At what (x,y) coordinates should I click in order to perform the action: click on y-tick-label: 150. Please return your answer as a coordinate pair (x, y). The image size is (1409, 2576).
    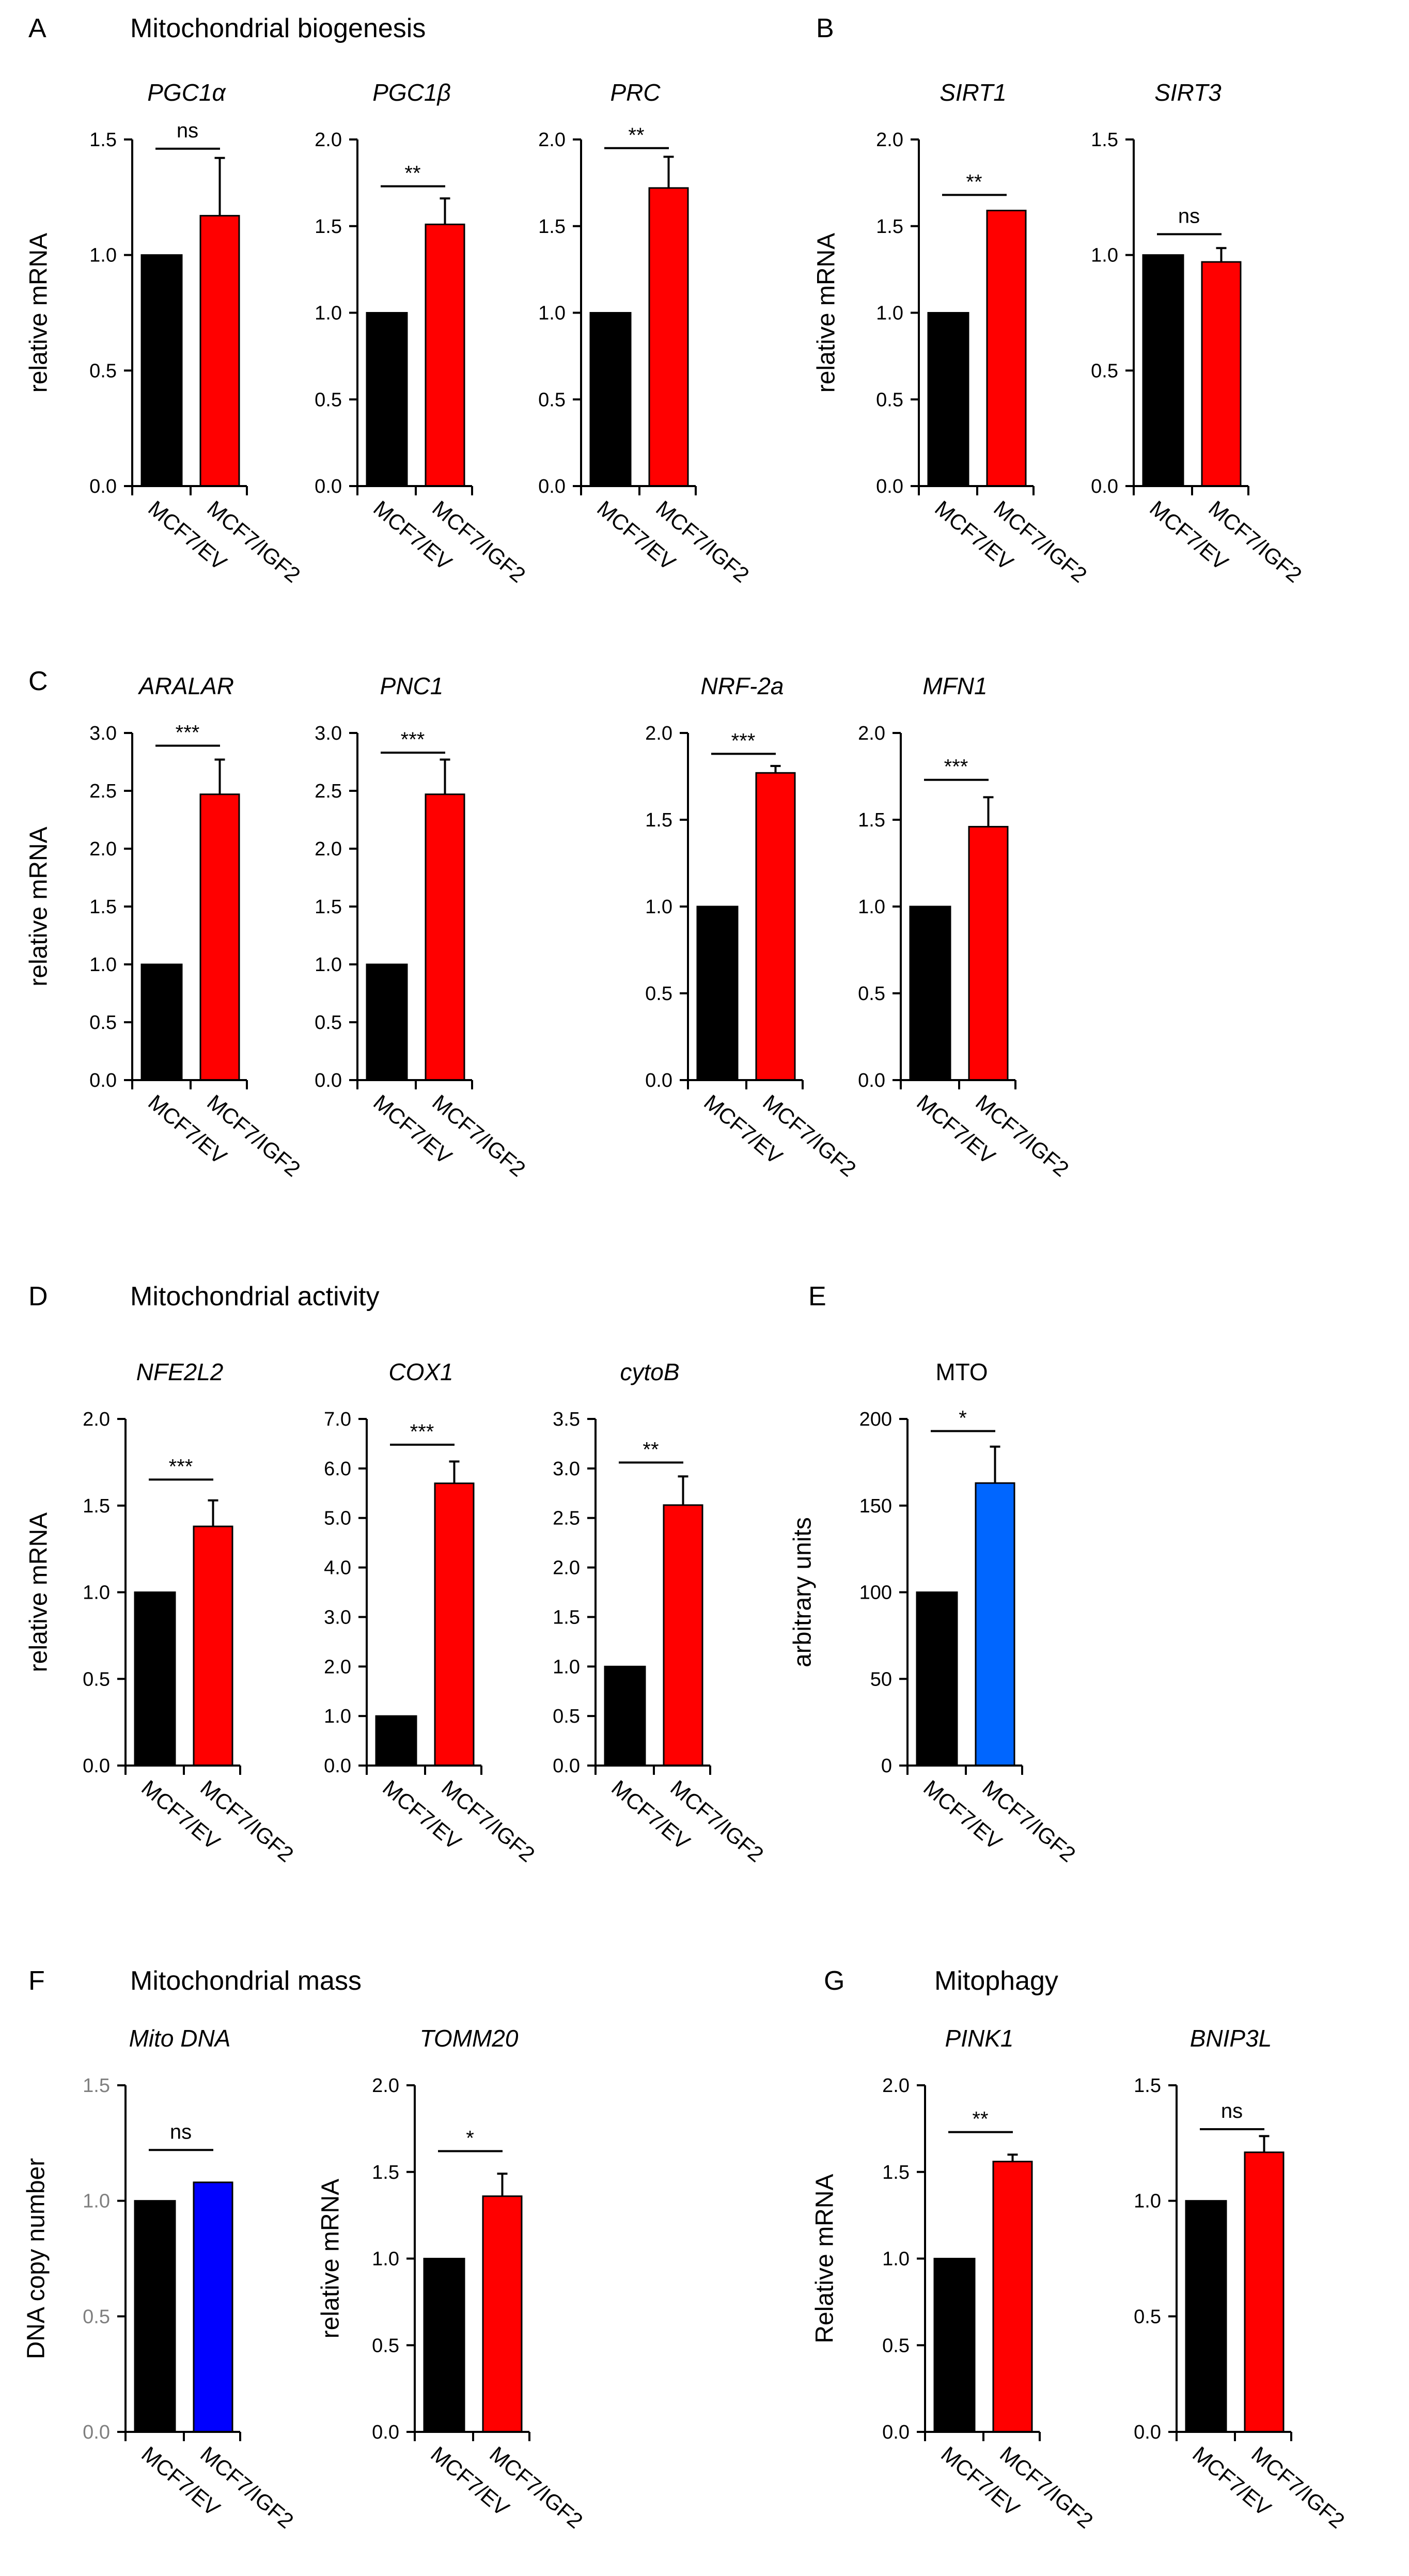
    Looking at the image, I should click on (875, 1506).